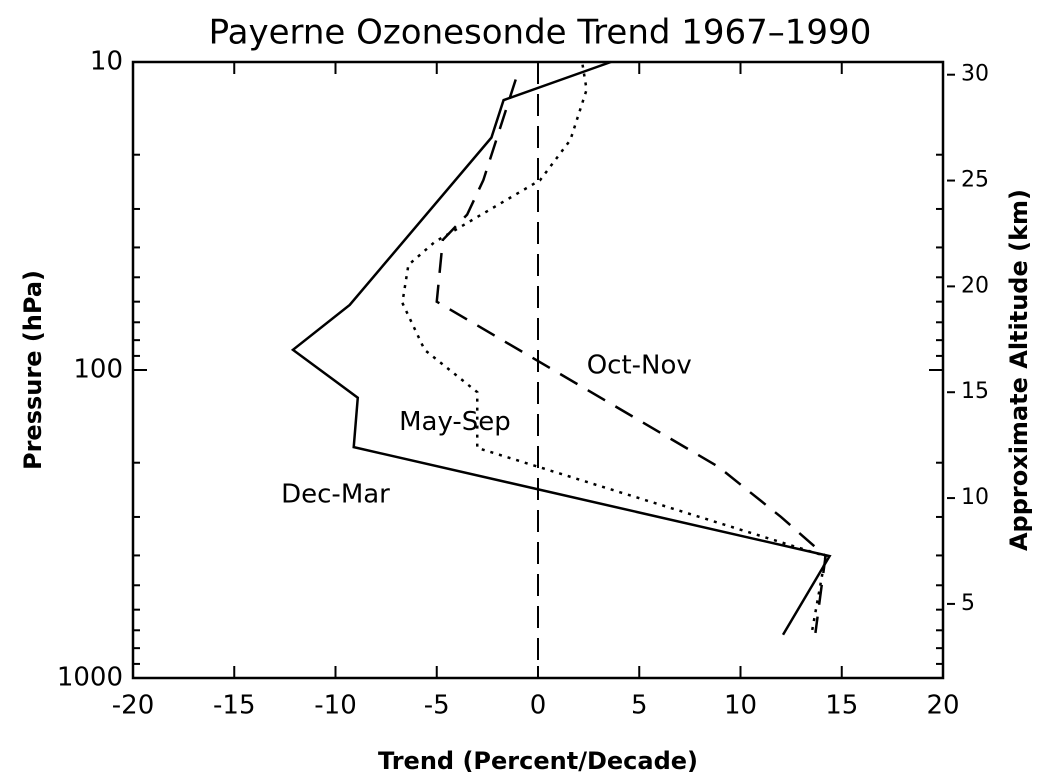 The image size is (1038, 782). Describe the element at coordinates (639, 706) in the screenshot. I see `x-tick-label: 5` at that location.